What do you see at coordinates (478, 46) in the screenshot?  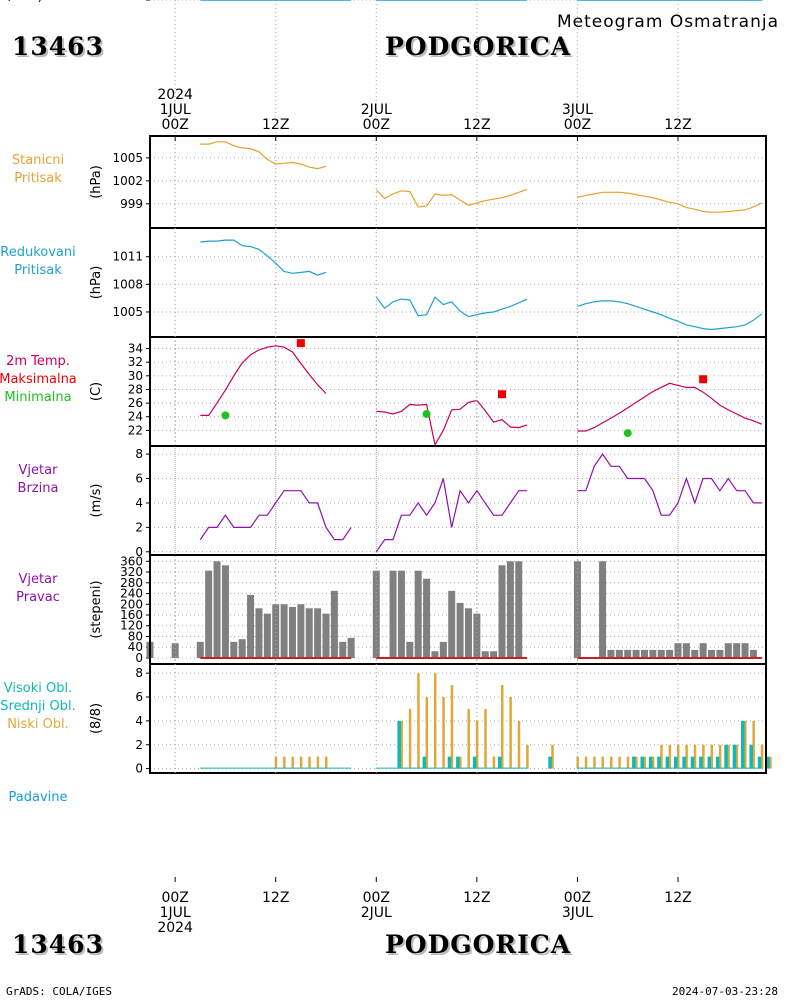 I see `station-name-top: PODGORICA` at bounding box center [478, 46].